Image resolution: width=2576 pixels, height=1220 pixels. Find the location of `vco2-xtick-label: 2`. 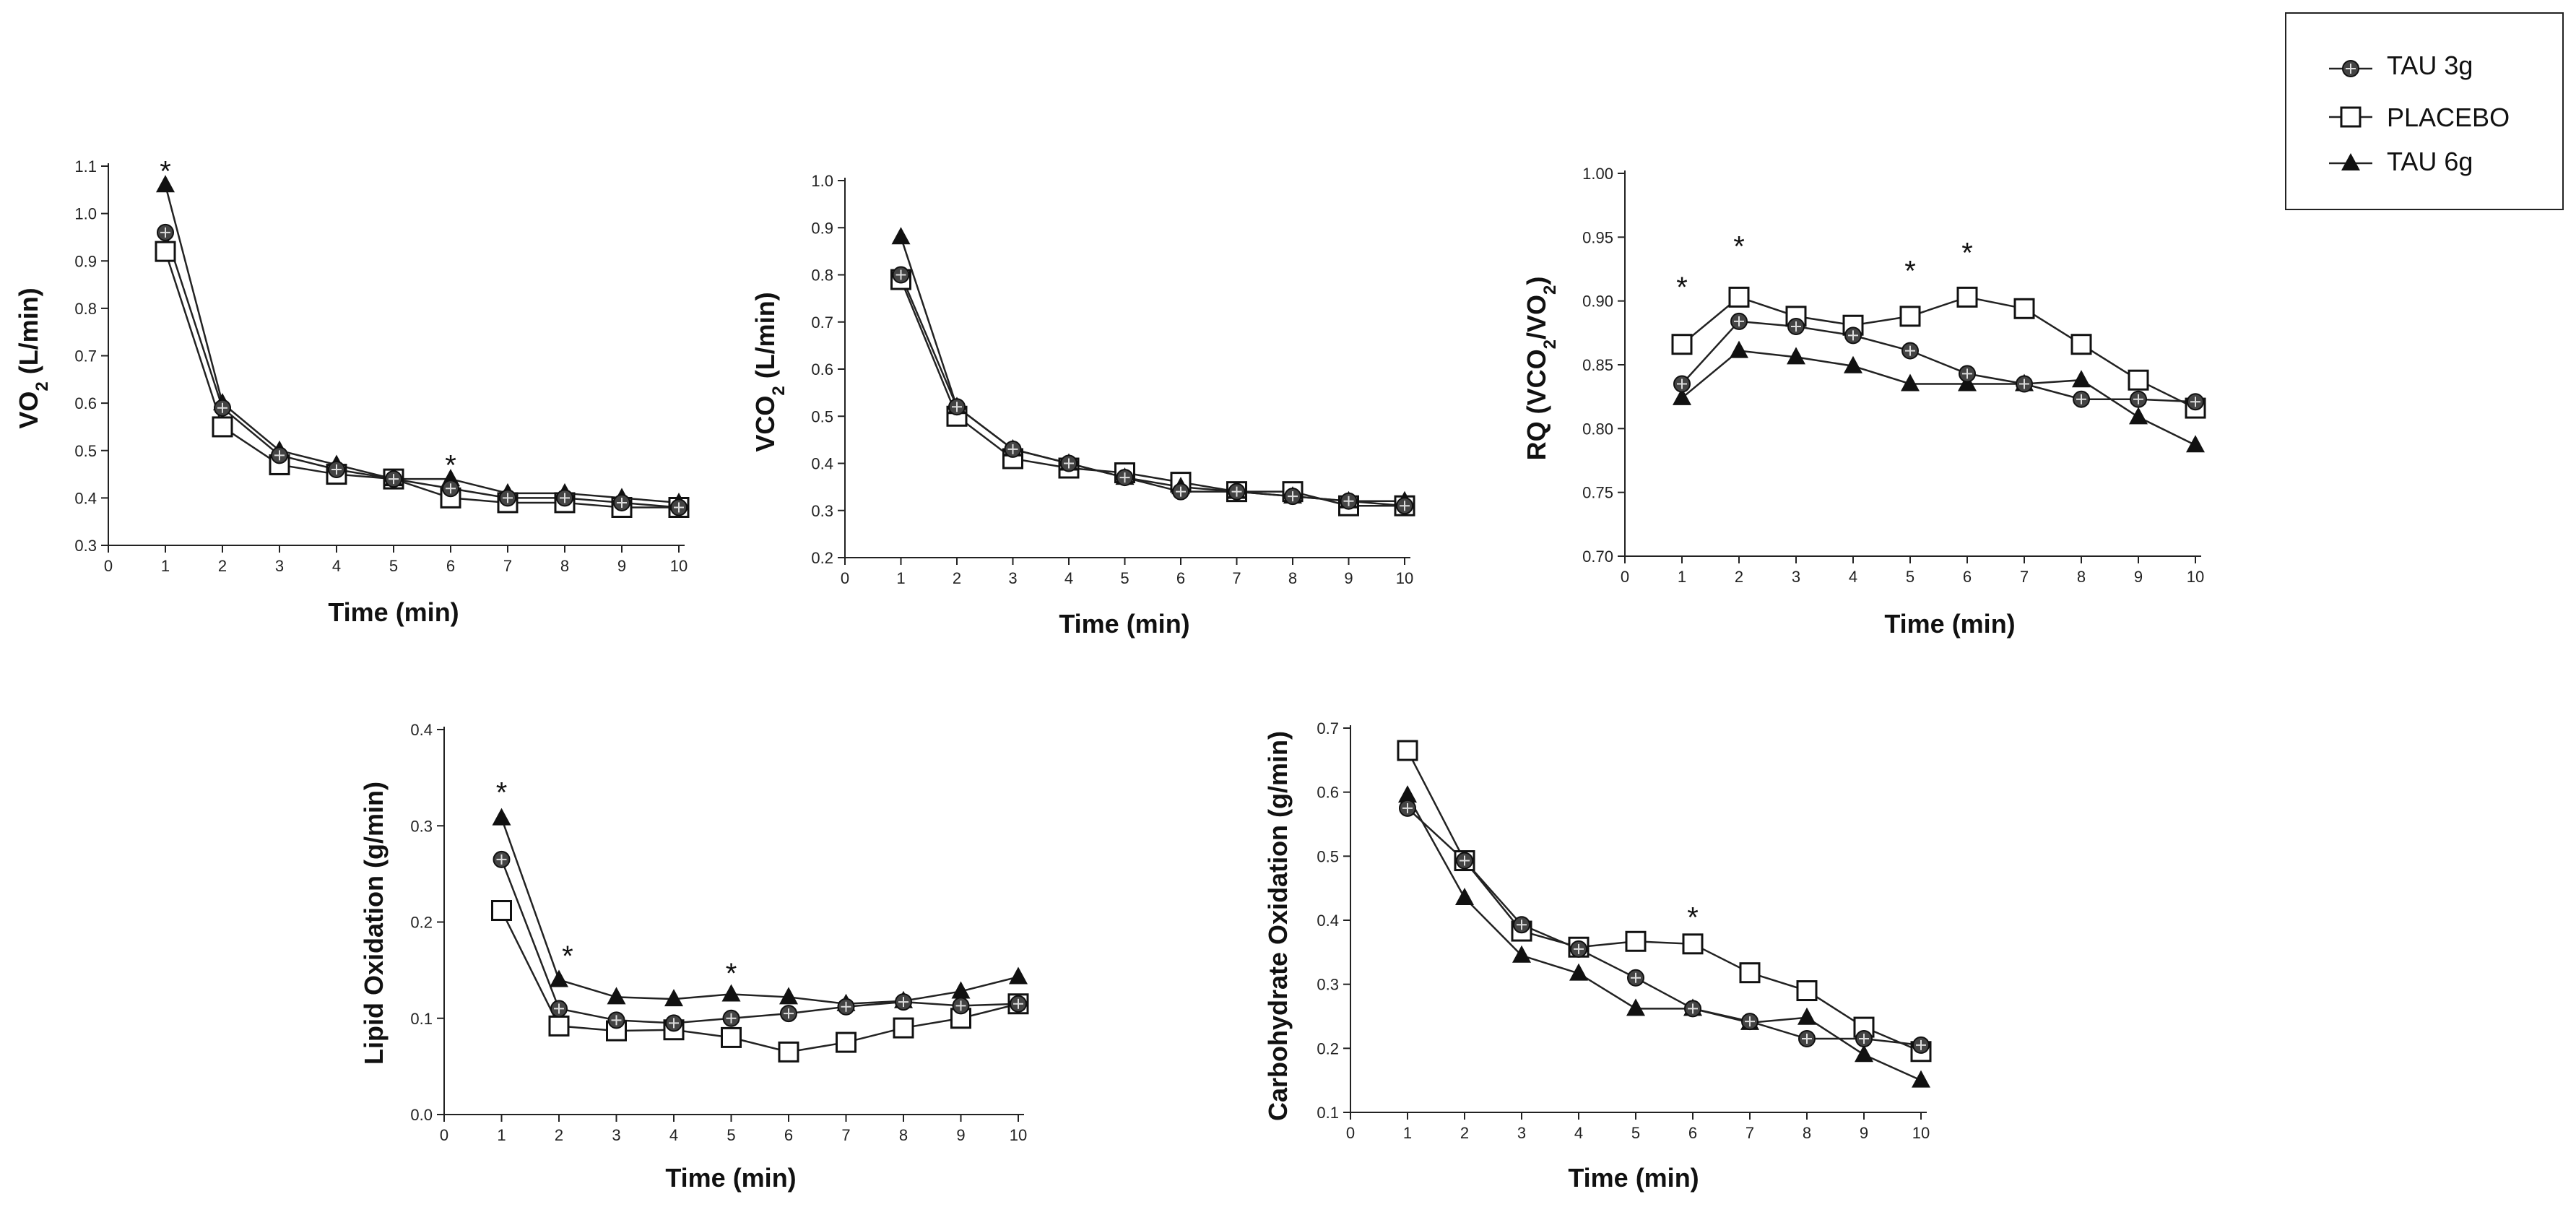

vco2-xtick-label: 2 is located at coordinates (957, 578).